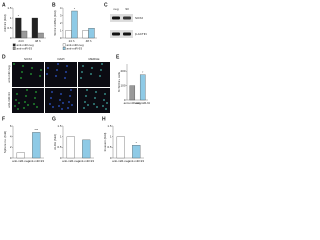 The image size is (320, 240). What do you see at coordinates (127, 9) in the screenshot?
I see `lane-label: 93` at bounding box center [127, 9].